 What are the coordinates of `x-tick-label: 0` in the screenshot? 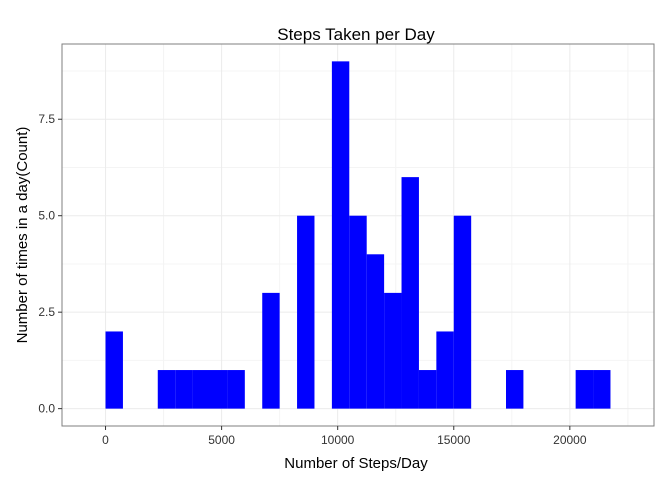 It's located at (105, 440).